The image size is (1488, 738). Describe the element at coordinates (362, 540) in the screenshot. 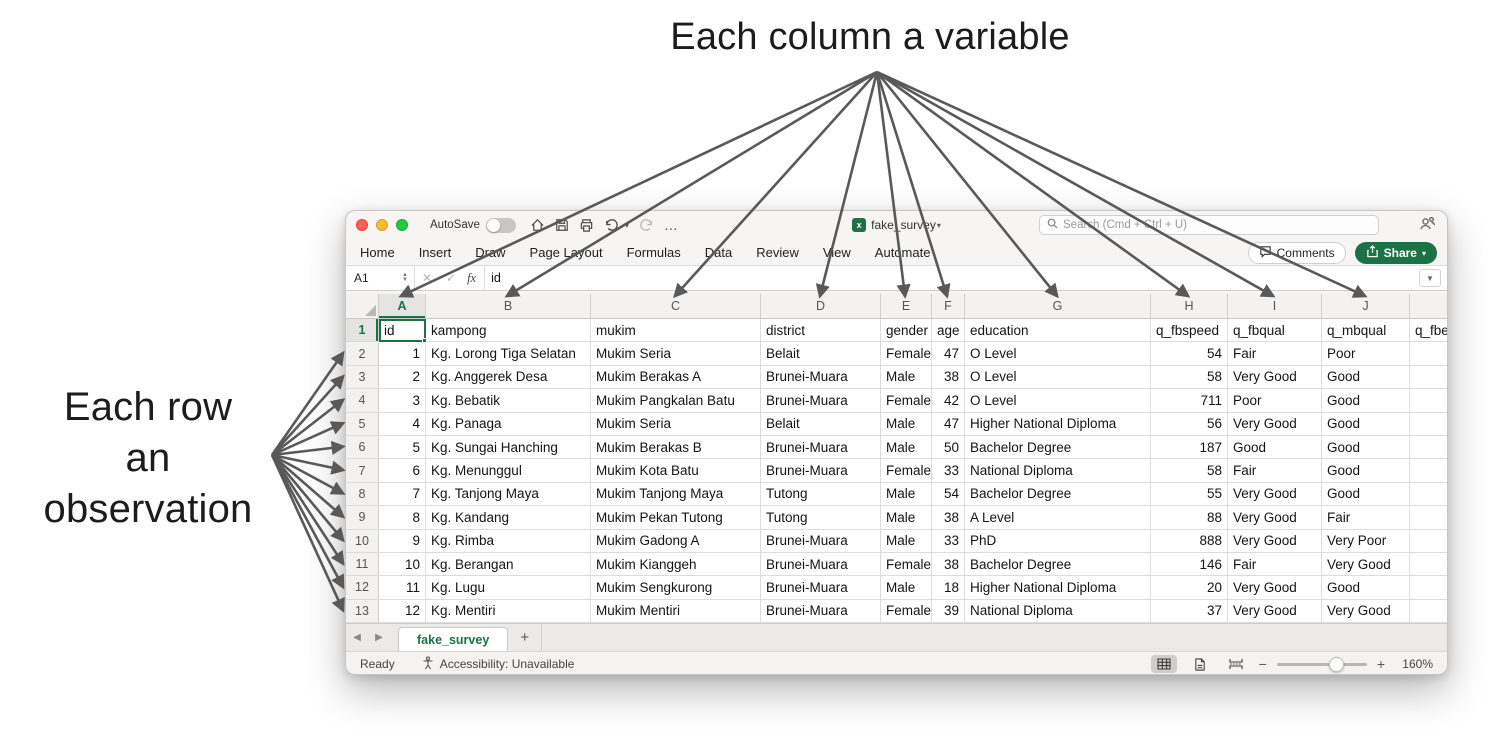

I see `row-header-10: 10` at that location.